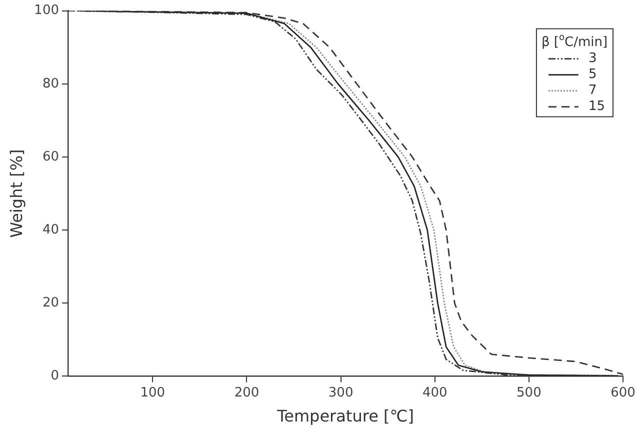 Image resolution: width=641 pixels, height=435 pixels. I want to click on x-tick-label: 100, so click(153, 392).